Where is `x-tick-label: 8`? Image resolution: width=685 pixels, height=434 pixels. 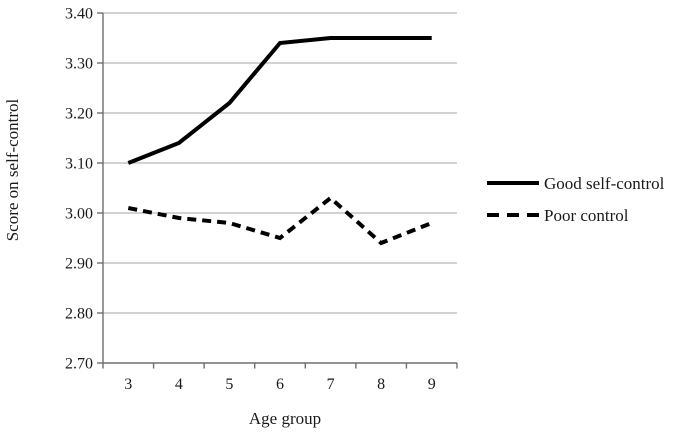 x-tick-label: 8 is located at coordinates (381, 384).